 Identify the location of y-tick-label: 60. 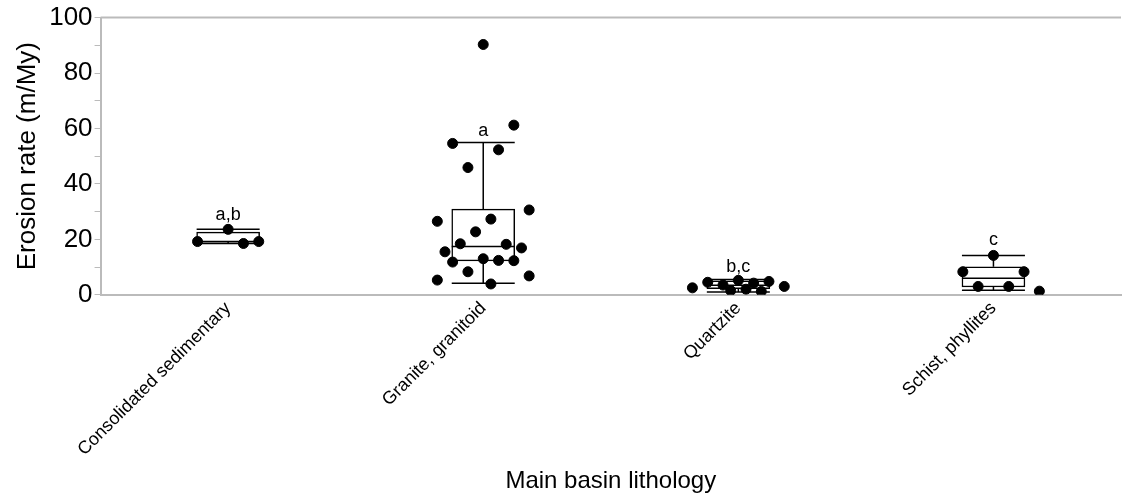
(78, 126).